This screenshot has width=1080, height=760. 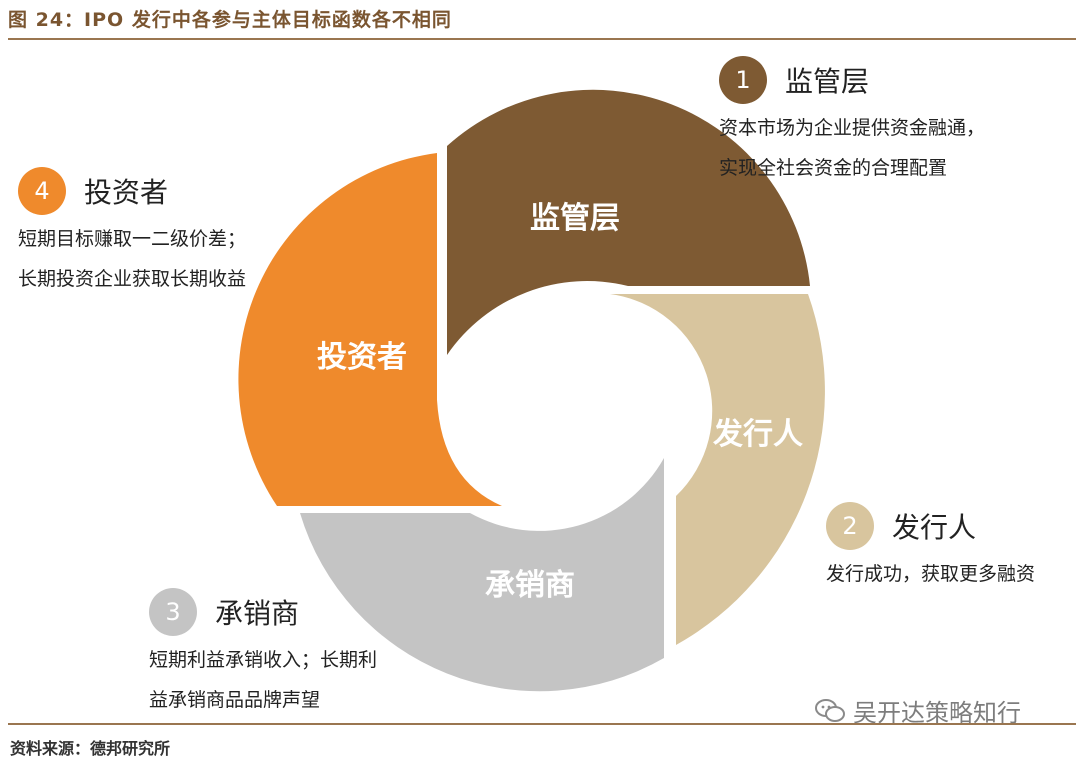 I want to click on callout-heading-issuer: 发行人, so click(x=934, y=527).